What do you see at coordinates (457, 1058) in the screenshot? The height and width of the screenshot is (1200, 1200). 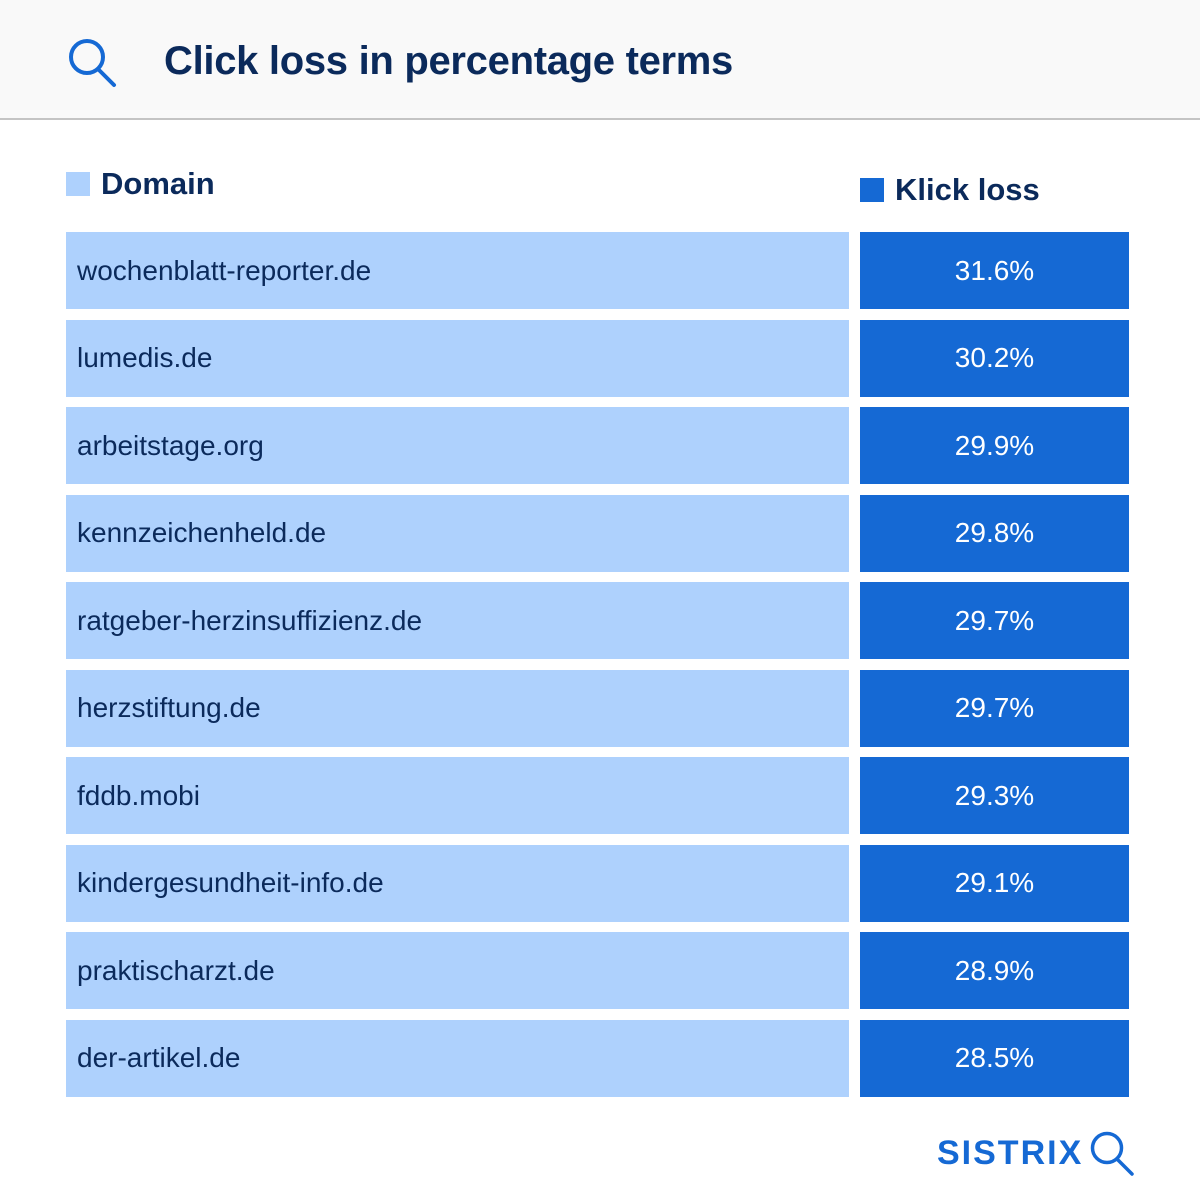 I see `domain-cell: der-artikel.de` at bounding box center [457, 1058].